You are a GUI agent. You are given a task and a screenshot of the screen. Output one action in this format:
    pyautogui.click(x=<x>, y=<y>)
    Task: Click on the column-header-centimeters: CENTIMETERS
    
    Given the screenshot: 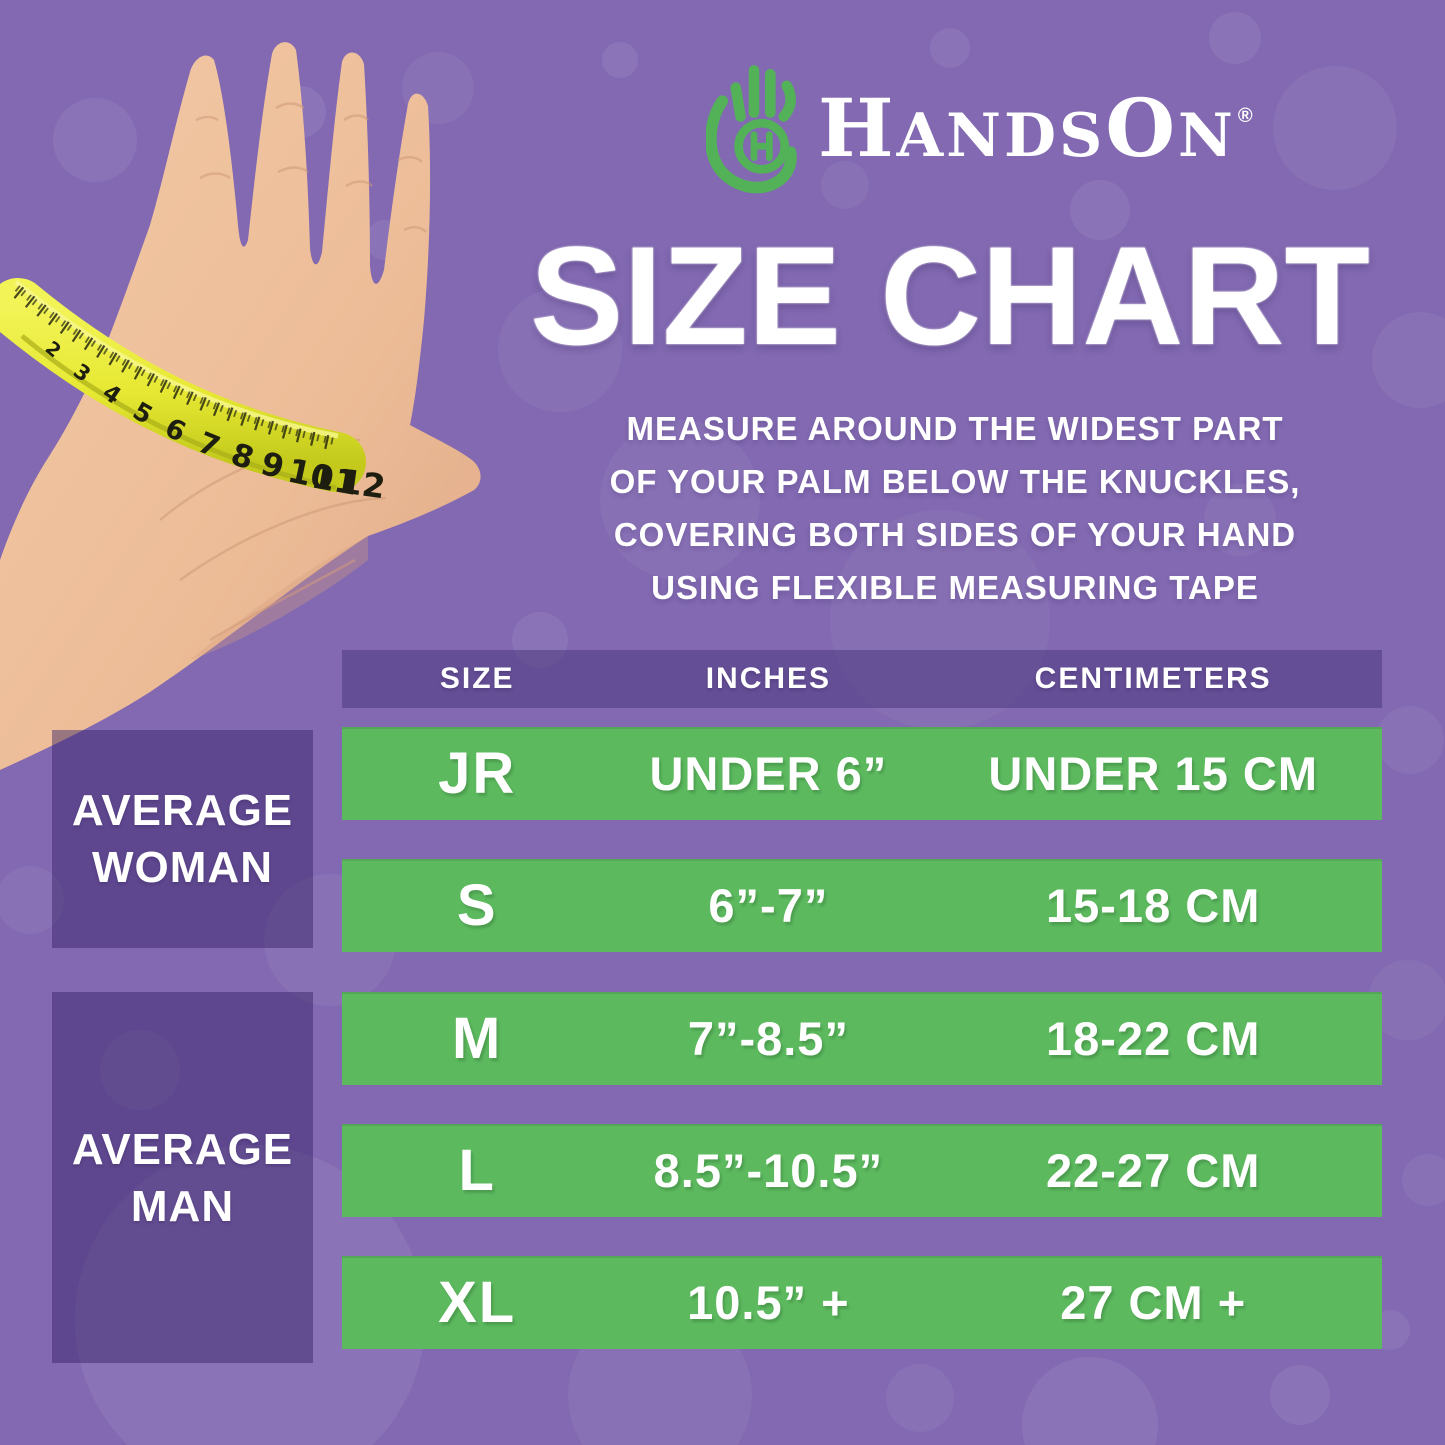 What is the action you would take?
    pyautogui.click(x=1153, y=678)
    